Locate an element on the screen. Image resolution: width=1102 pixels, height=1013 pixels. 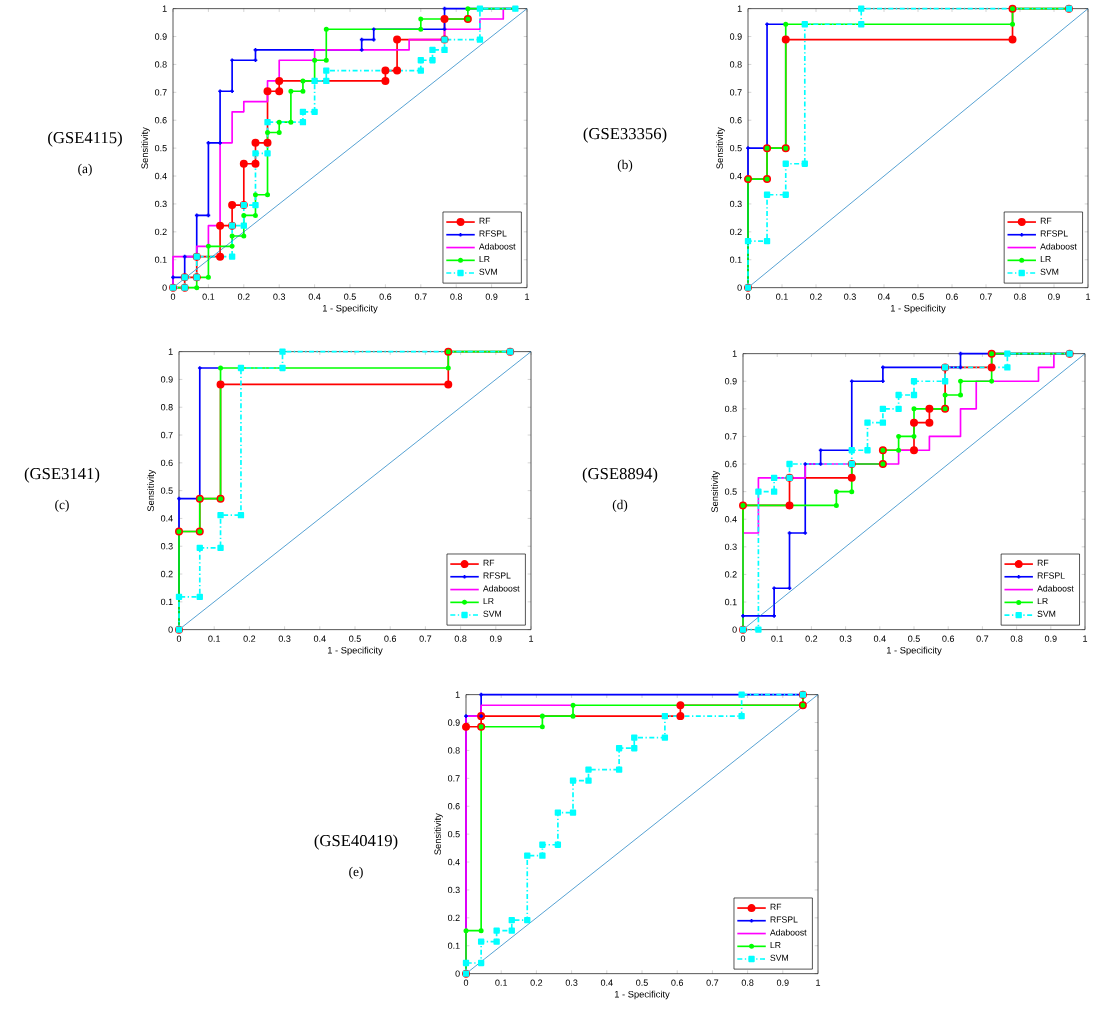
text: (GSE33356) is located at coordinates (625, 135).